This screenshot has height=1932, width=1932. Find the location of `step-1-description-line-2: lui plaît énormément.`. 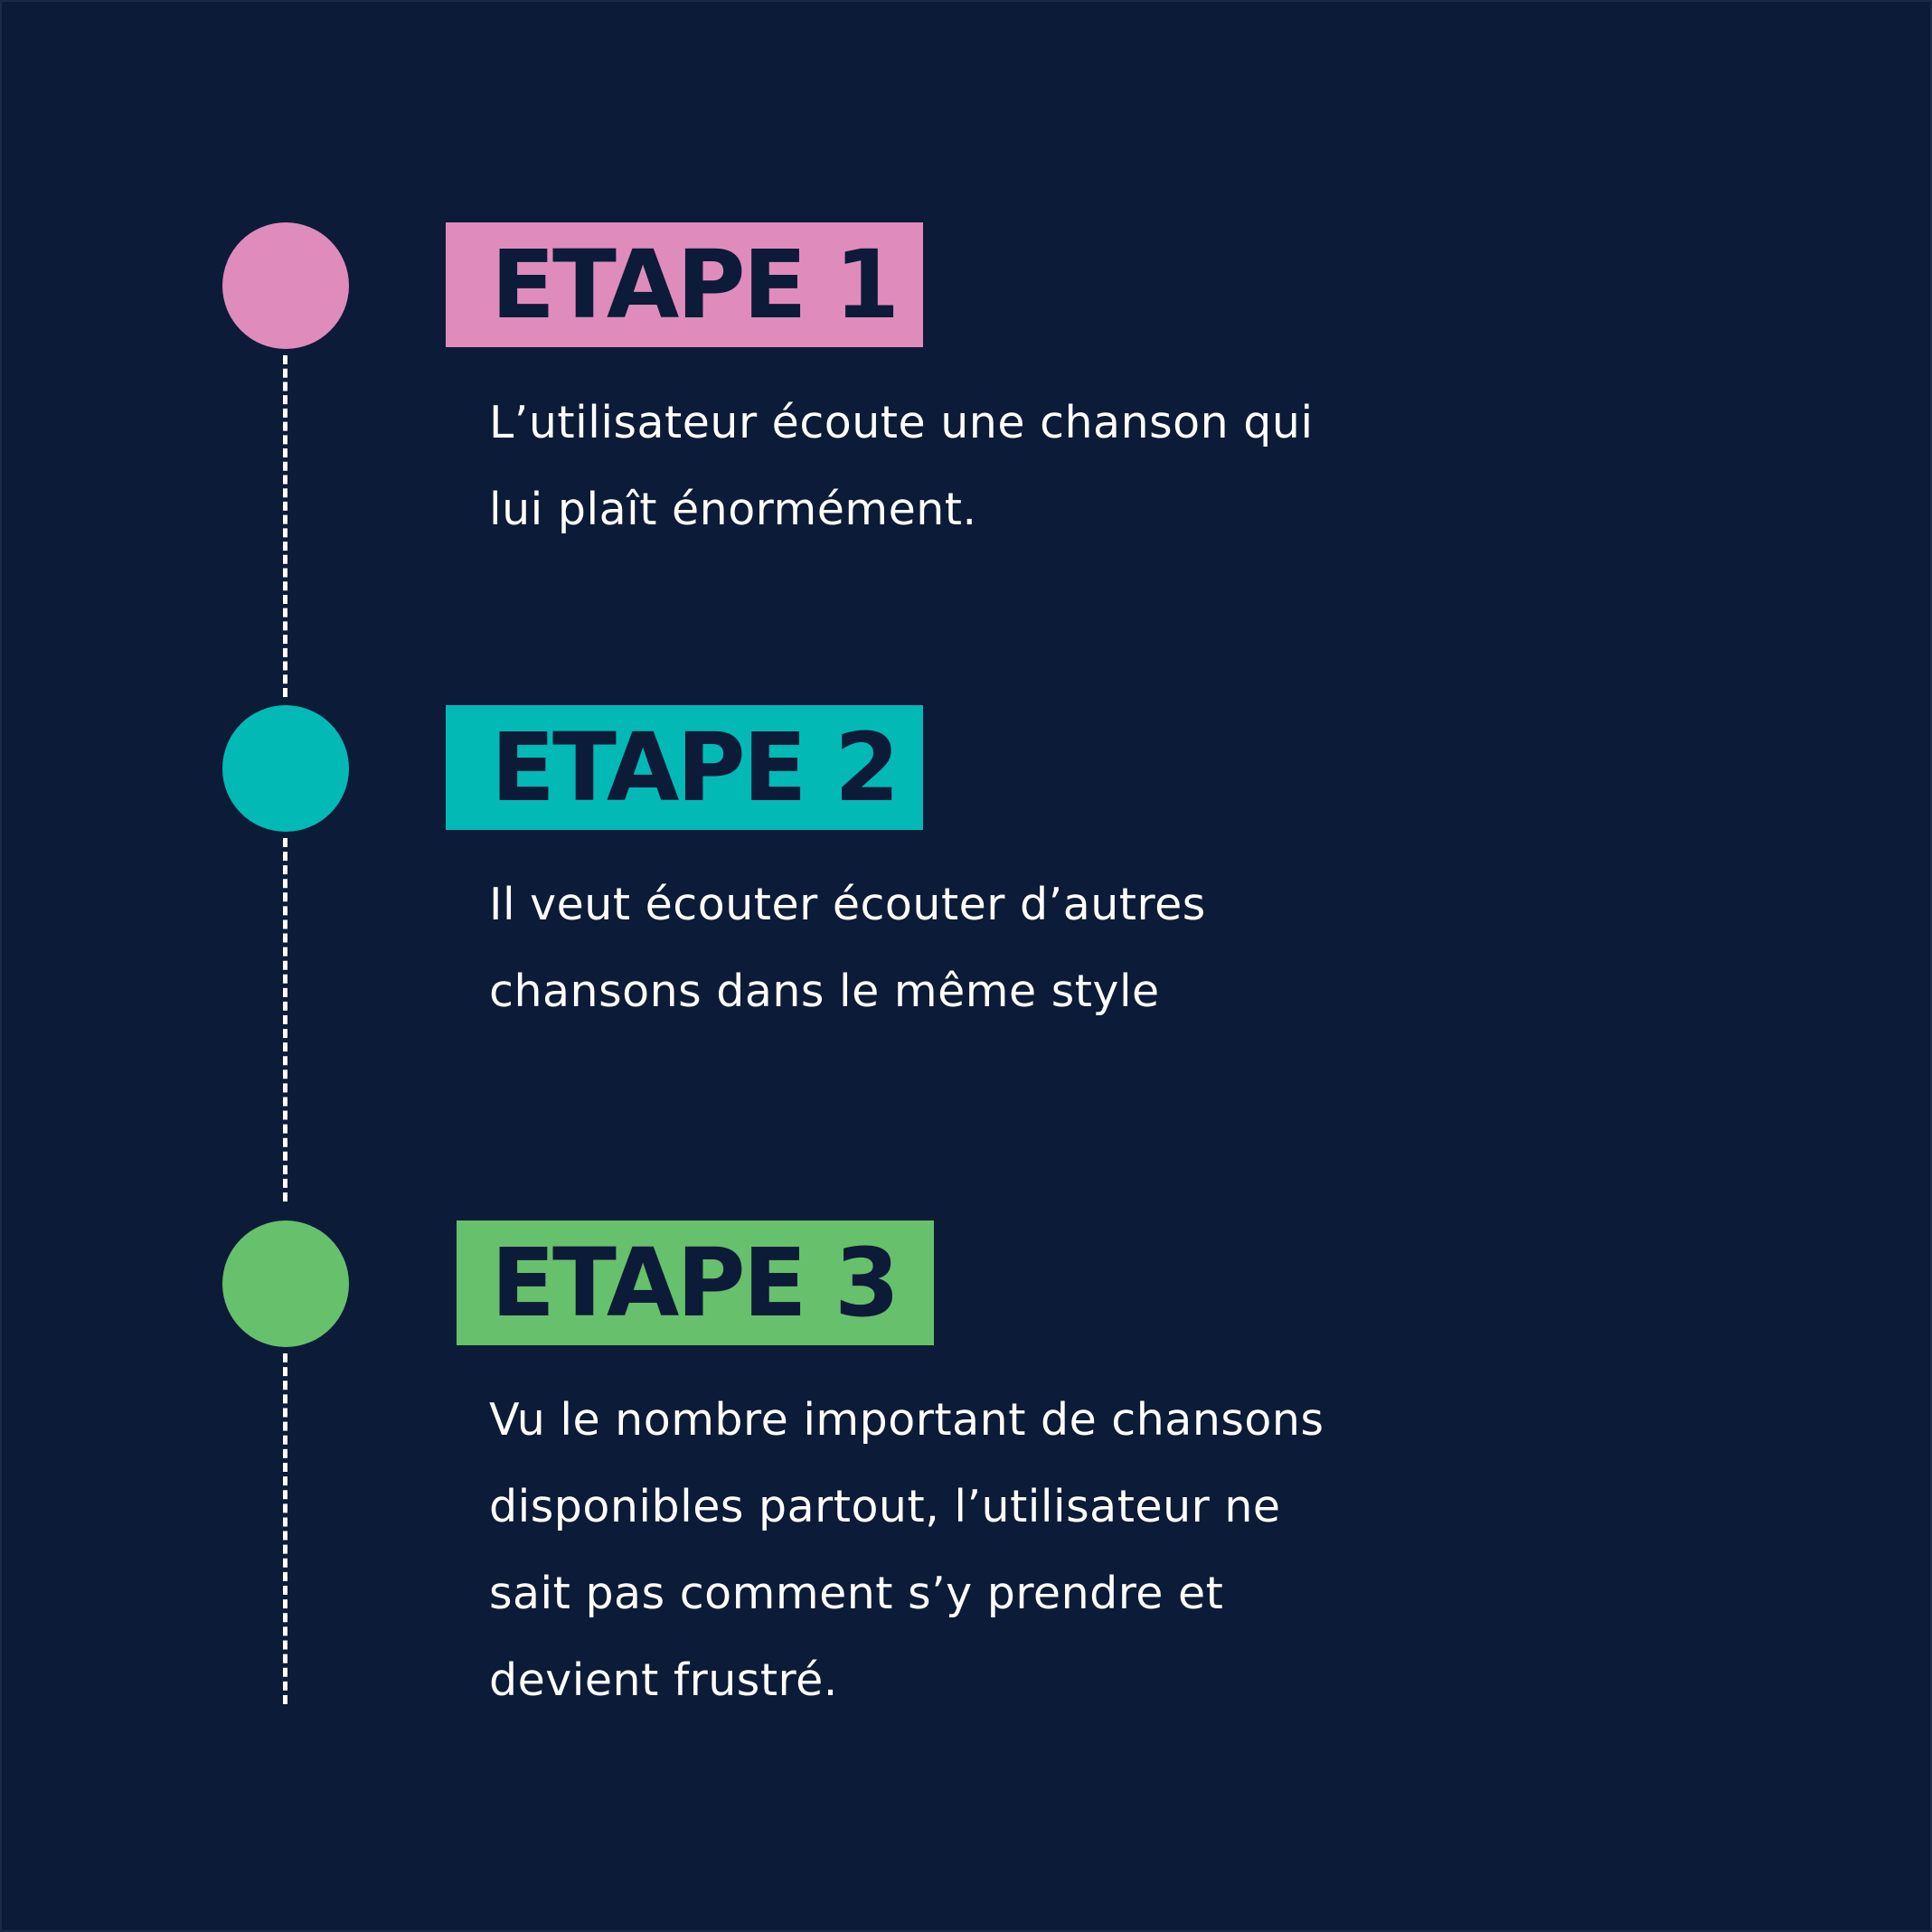

step-1-description-line-2: lui plaît énormément. is located at coordinates (733, 509).